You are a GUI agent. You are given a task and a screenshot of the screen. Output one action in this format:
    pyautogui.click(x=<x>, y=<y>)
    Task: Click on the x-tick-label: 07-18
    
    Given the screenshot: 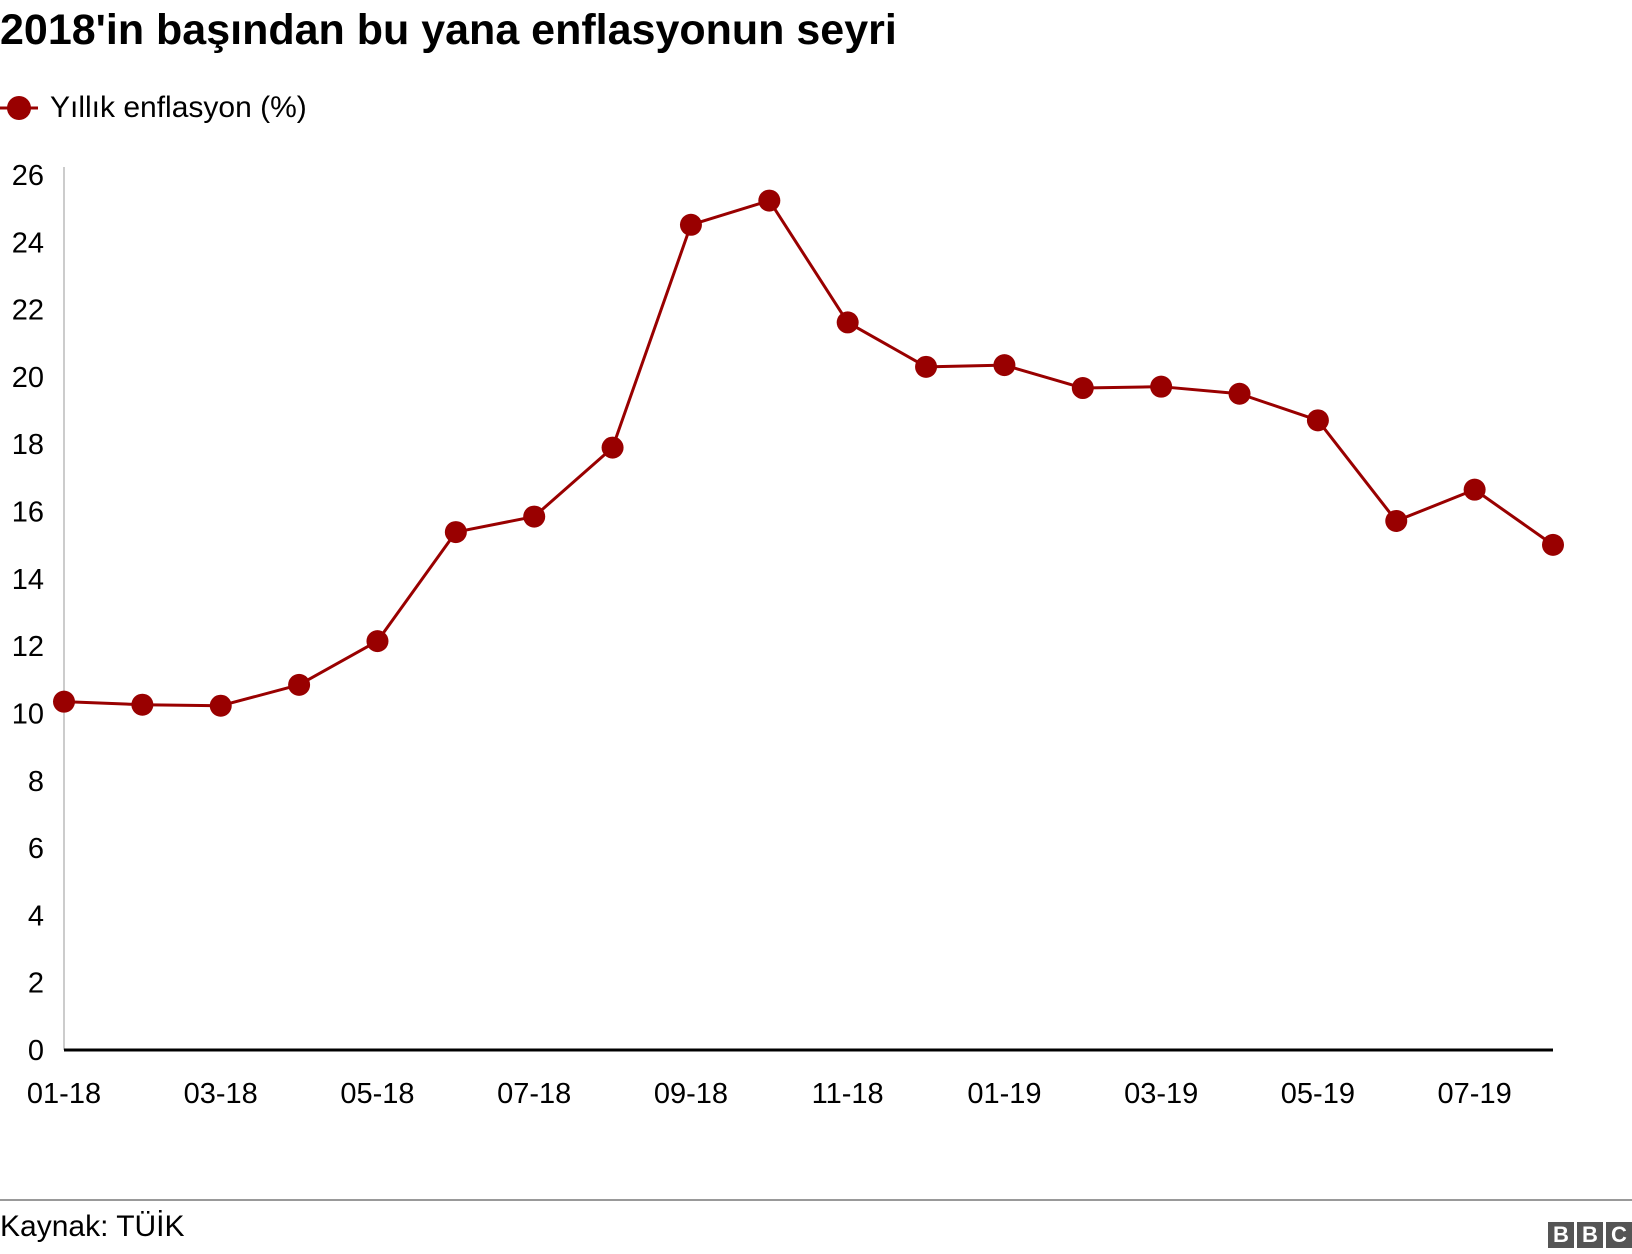 What is the action you would take?
    pyautogui.click(x=534, y=1094)
    